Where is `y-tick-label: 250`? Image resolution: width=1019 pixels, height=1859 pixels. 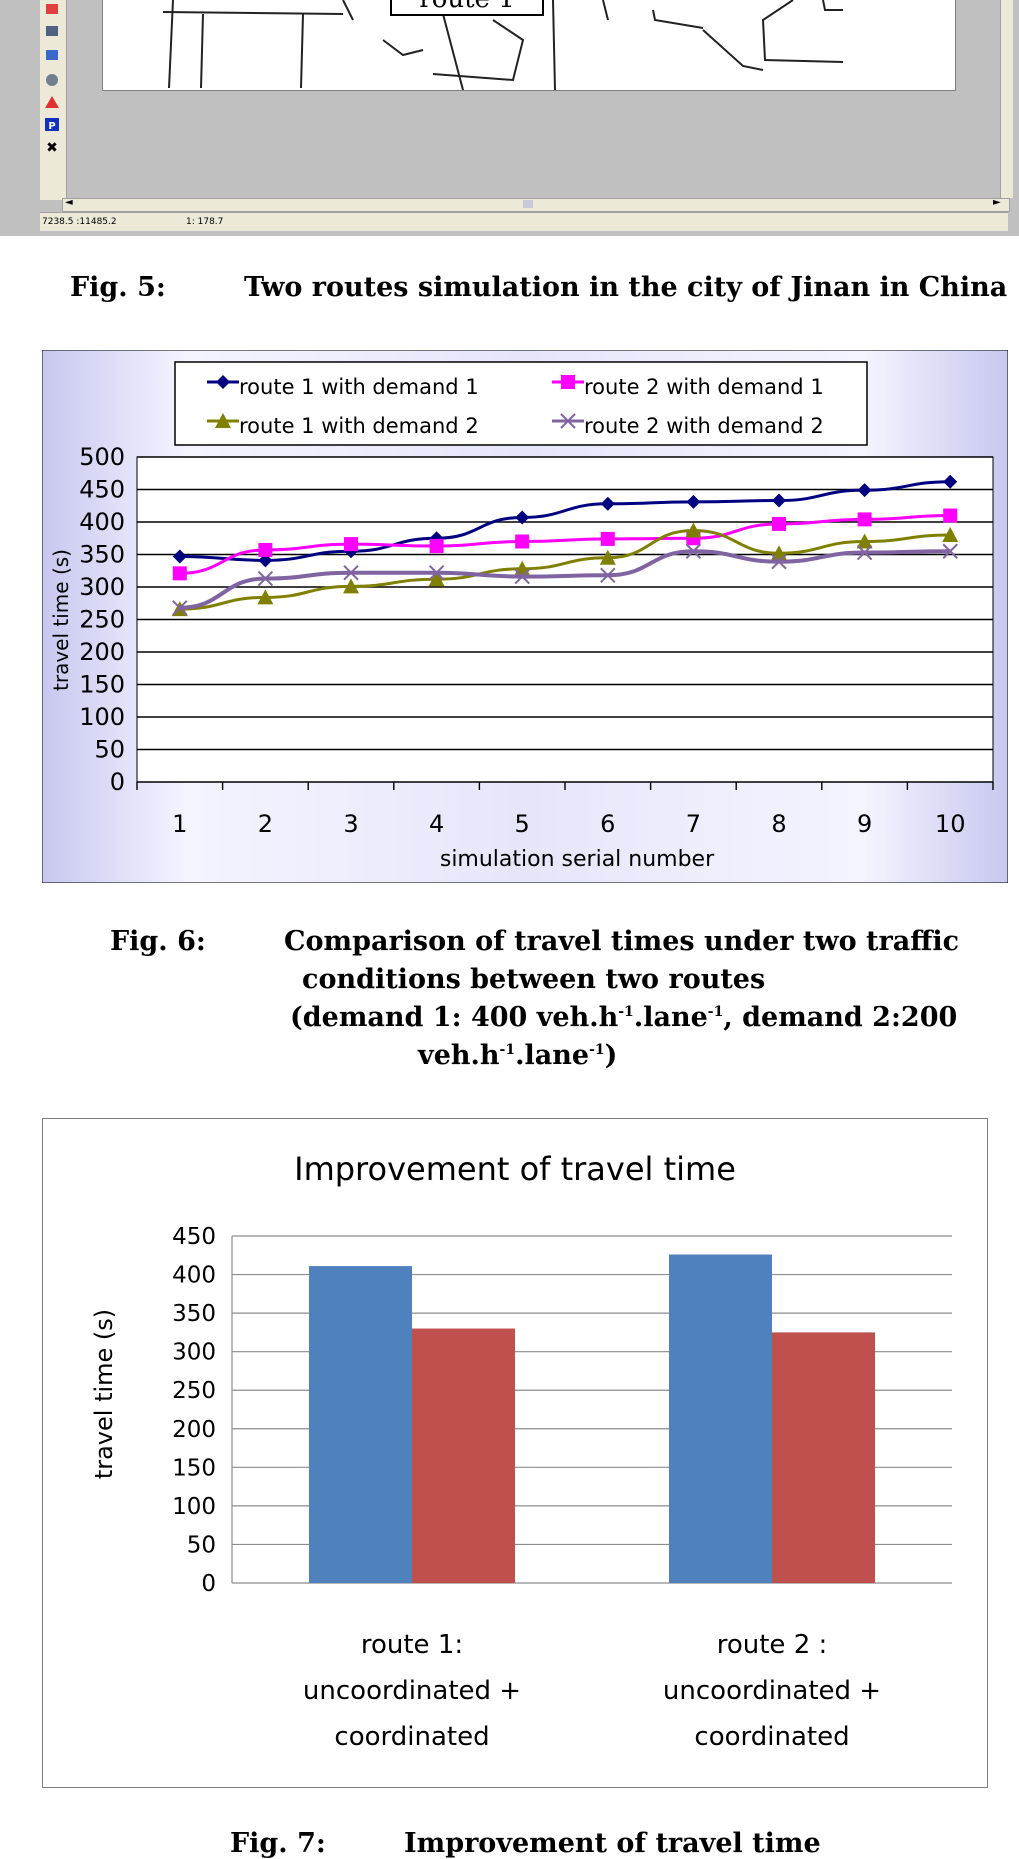
y-tick-label: 250 is located at coordinates (102, 620).